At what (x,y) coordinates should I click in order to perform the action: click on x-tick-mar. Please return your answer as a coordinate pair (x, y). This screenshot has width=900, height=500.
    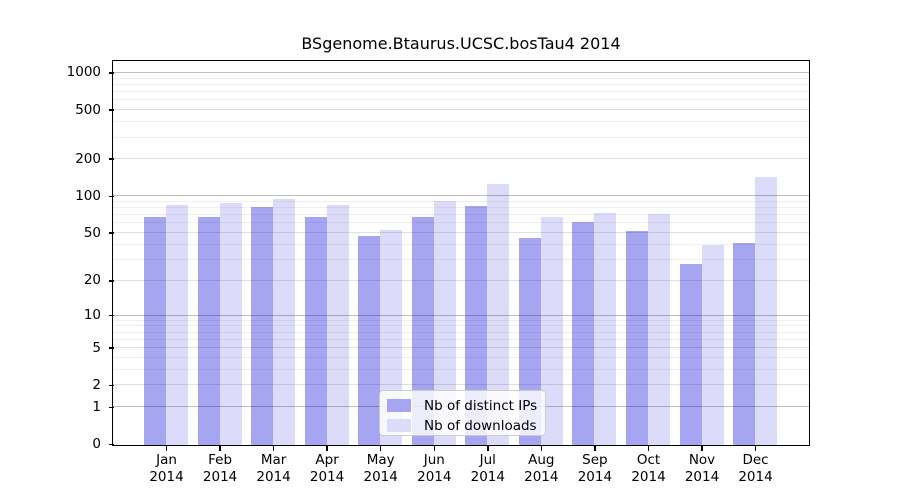
    Looking at the image, I should click on (273, 448).